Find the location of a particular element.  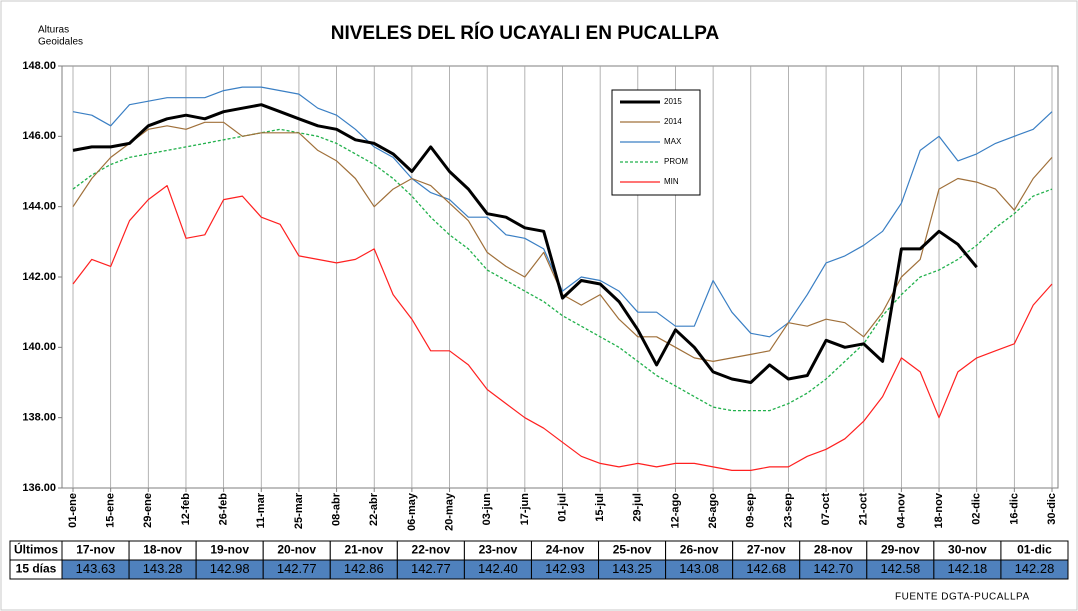

x-tick-label: 21-oct is located at coordinates (864, 509).